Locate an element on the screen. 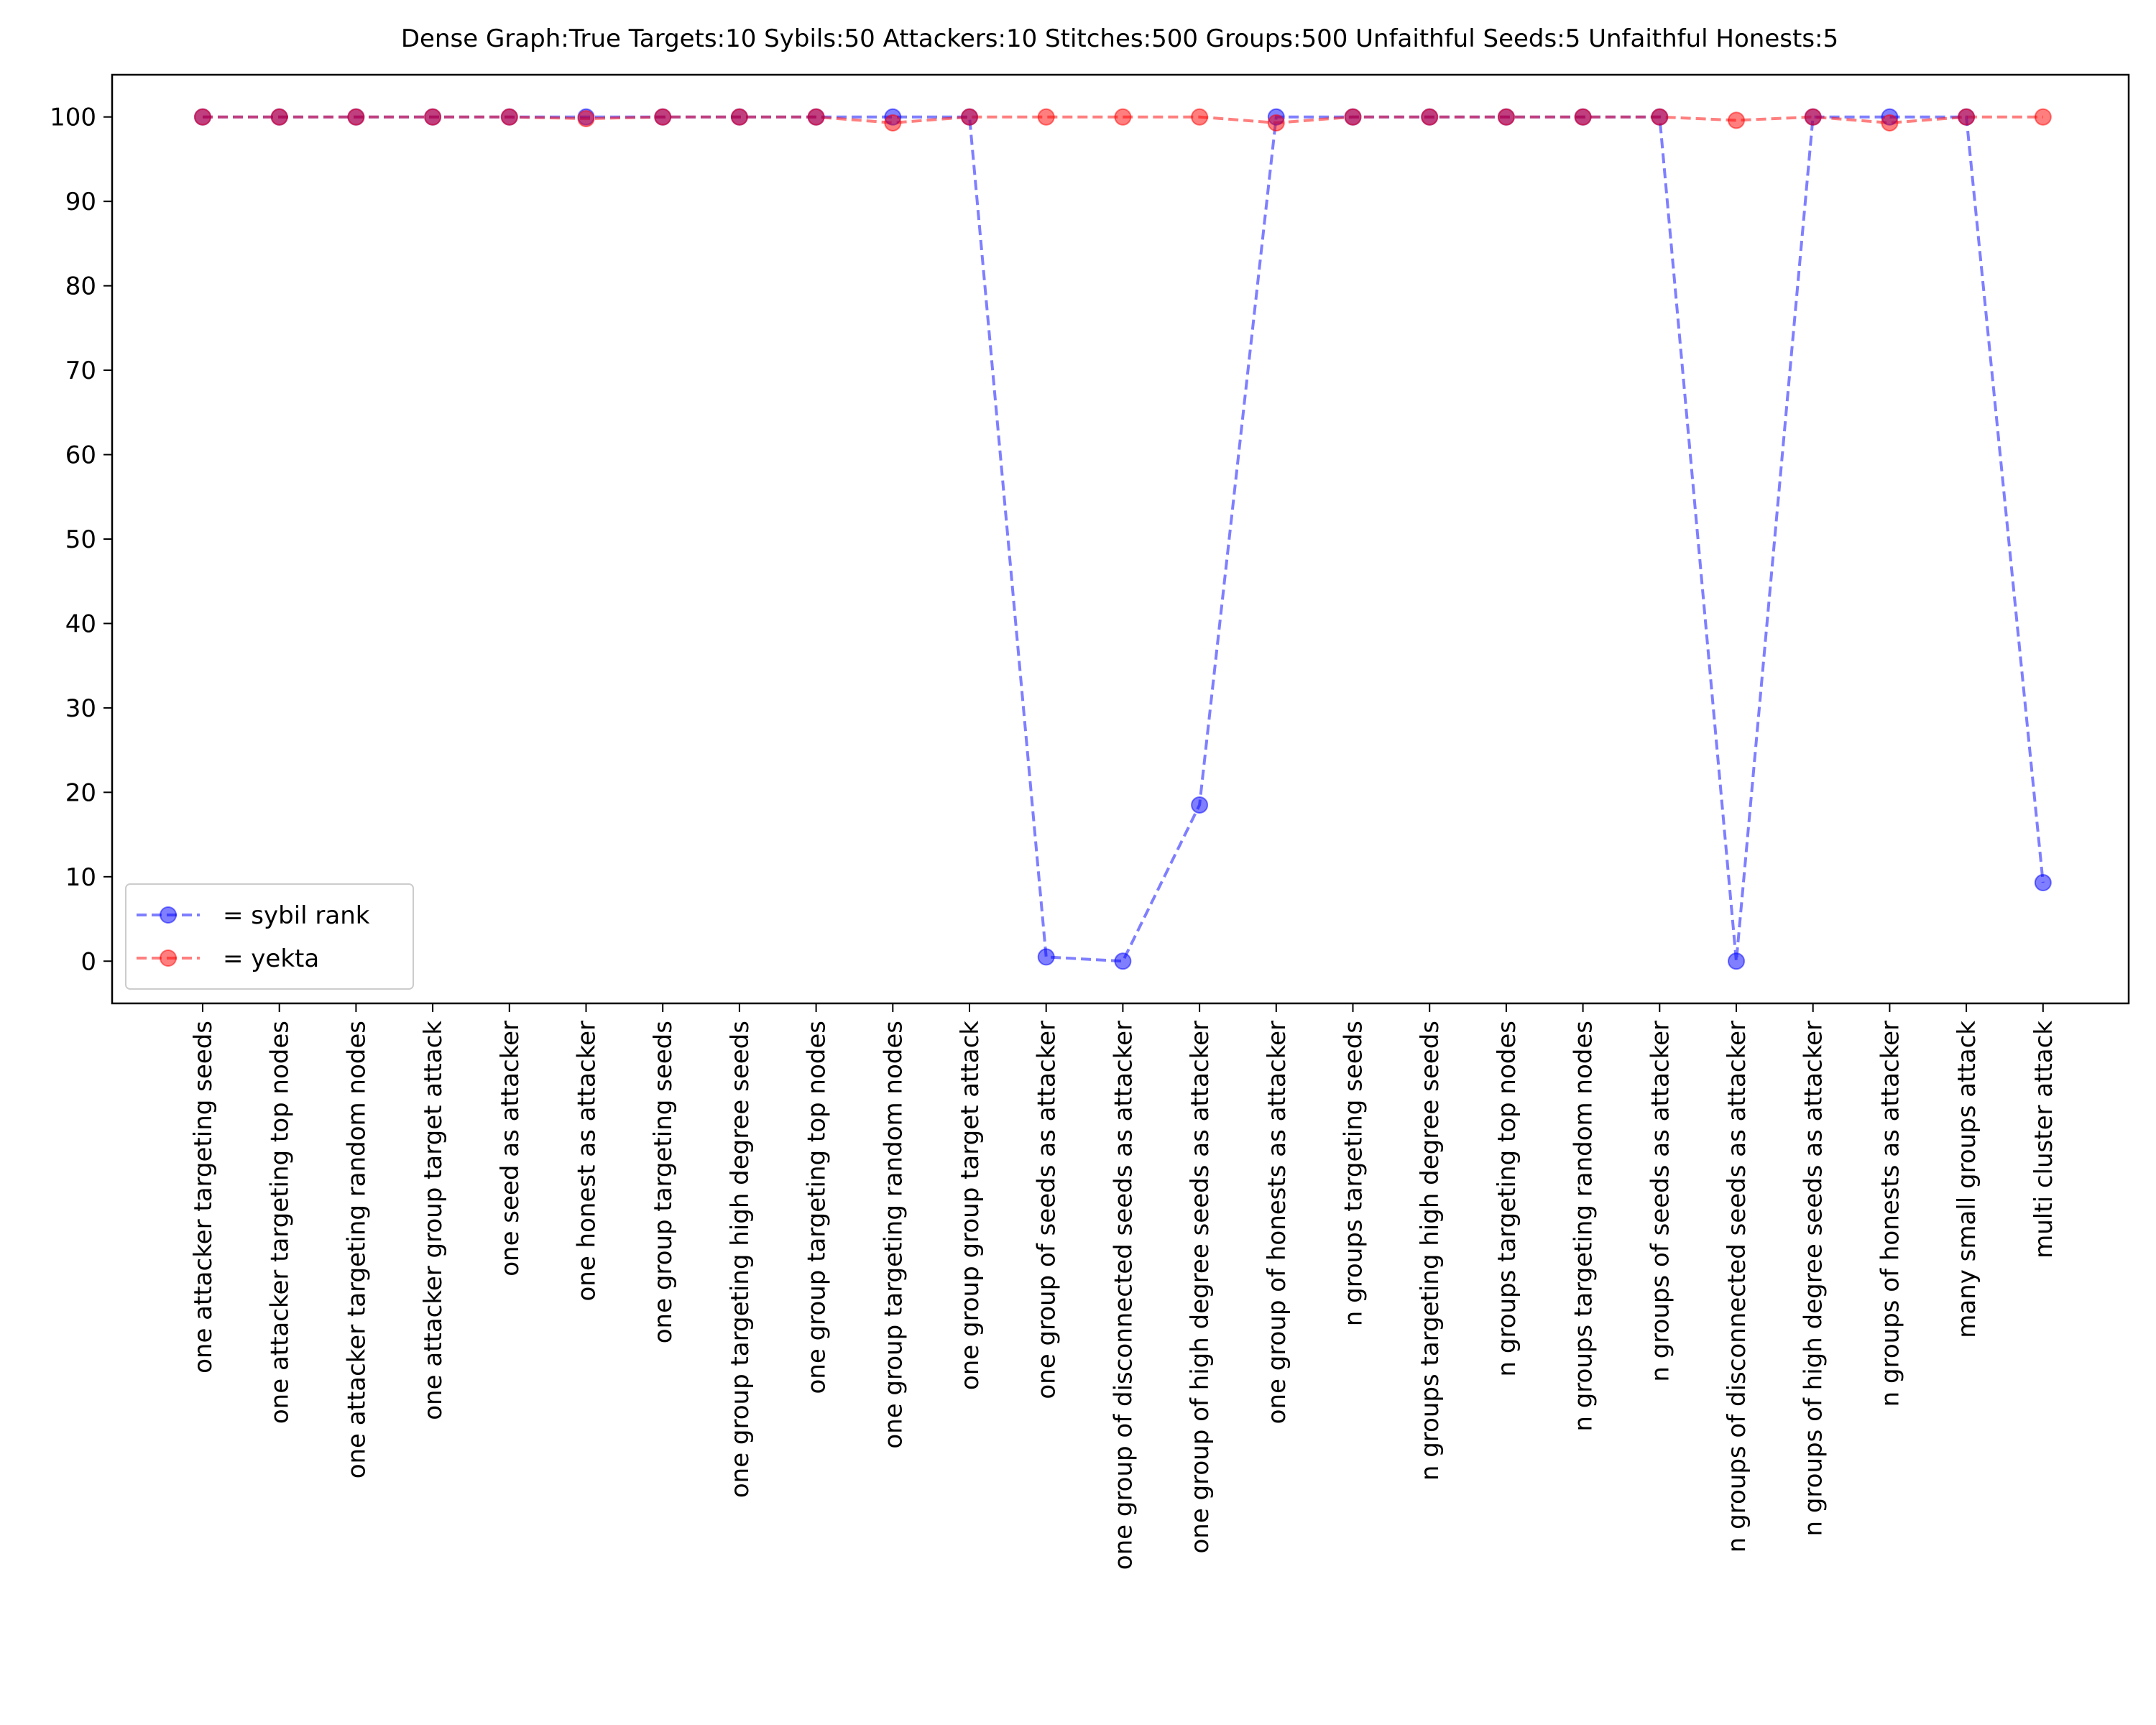  x-tick-label: n groups targeting top nodes is located at coordinates (1507, 1198).